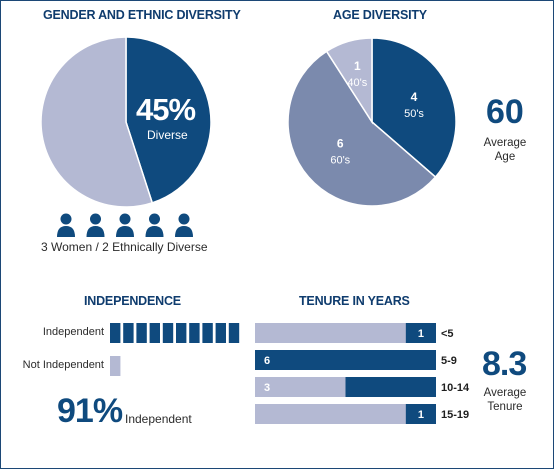  I want to click on tenure-bar-value-2: 3, so click(267, 388).